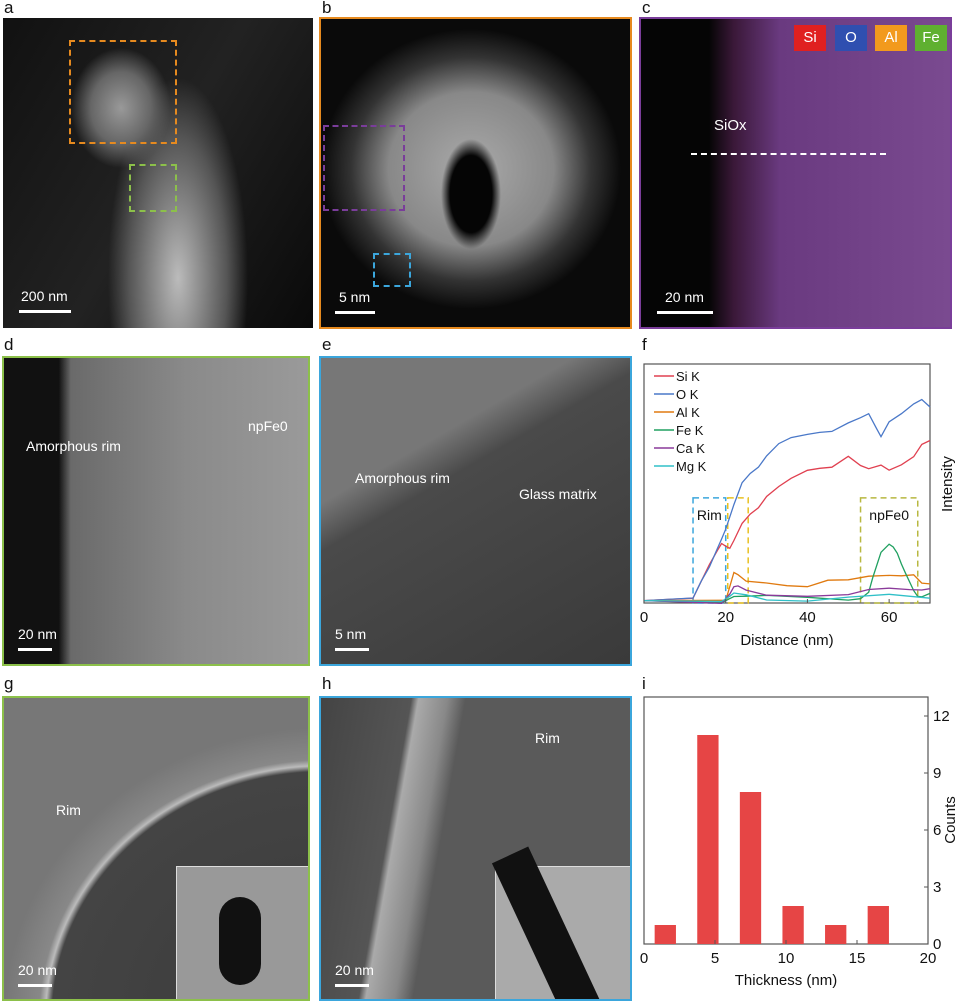  I want to click on panel-label-b: b, so click(327, 8).